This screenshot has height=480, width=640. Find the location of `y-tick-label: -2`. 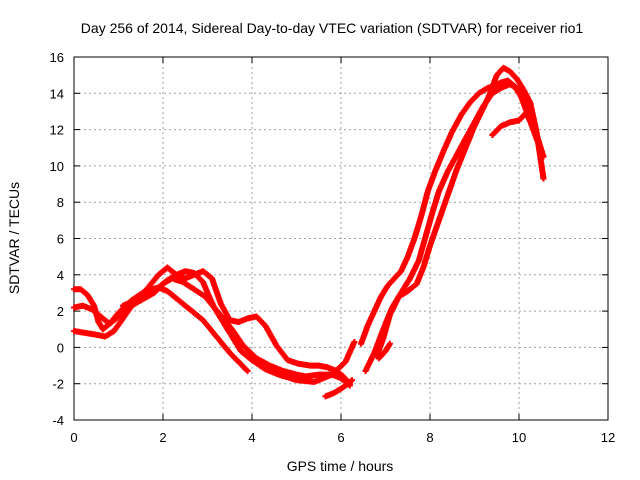

y-tick-label: -2 is located at coordinates (58, 384).